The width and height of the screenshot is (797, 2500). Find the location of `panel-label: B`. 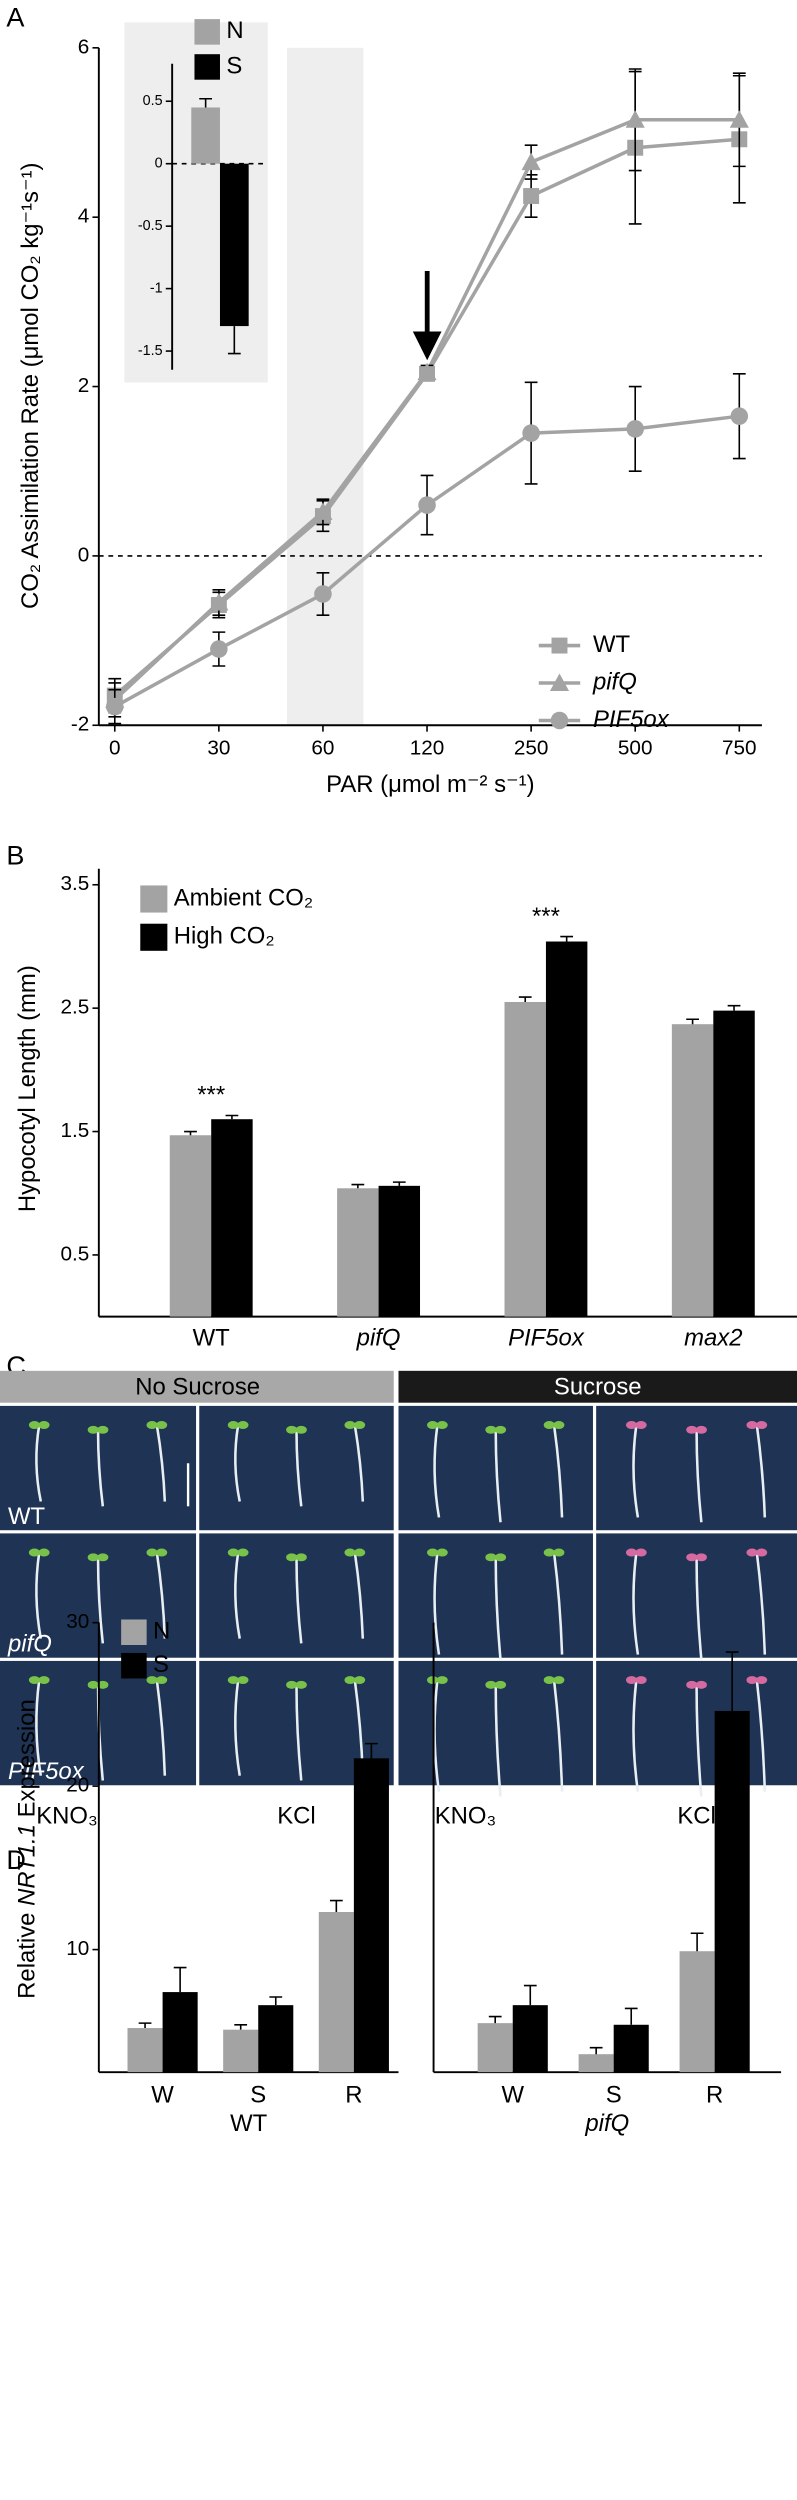

panel-label: B is located at coordinates (15, 855).